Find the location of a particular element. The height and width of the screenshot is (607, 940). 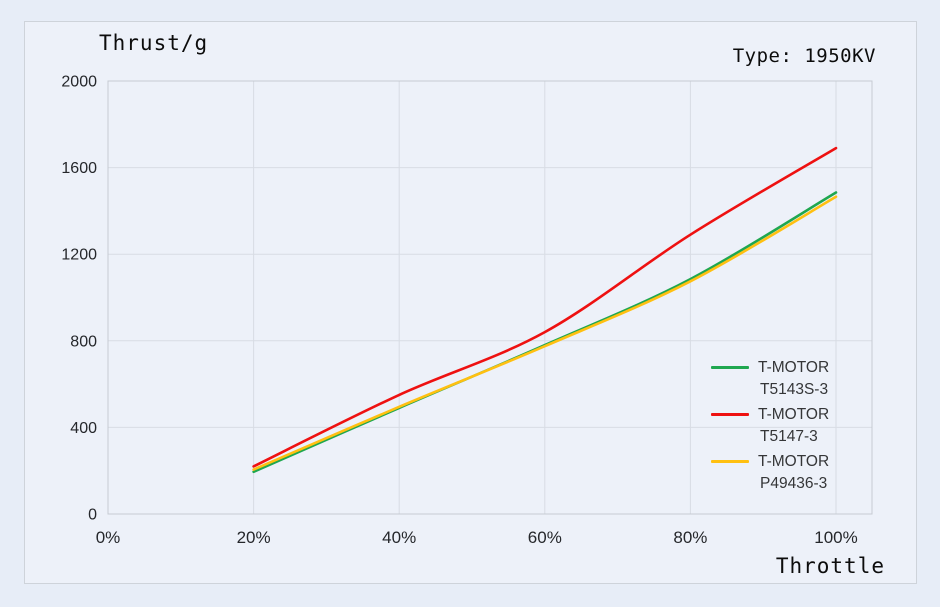

x-tick-label: 40% is located at coordinates (399, 537).